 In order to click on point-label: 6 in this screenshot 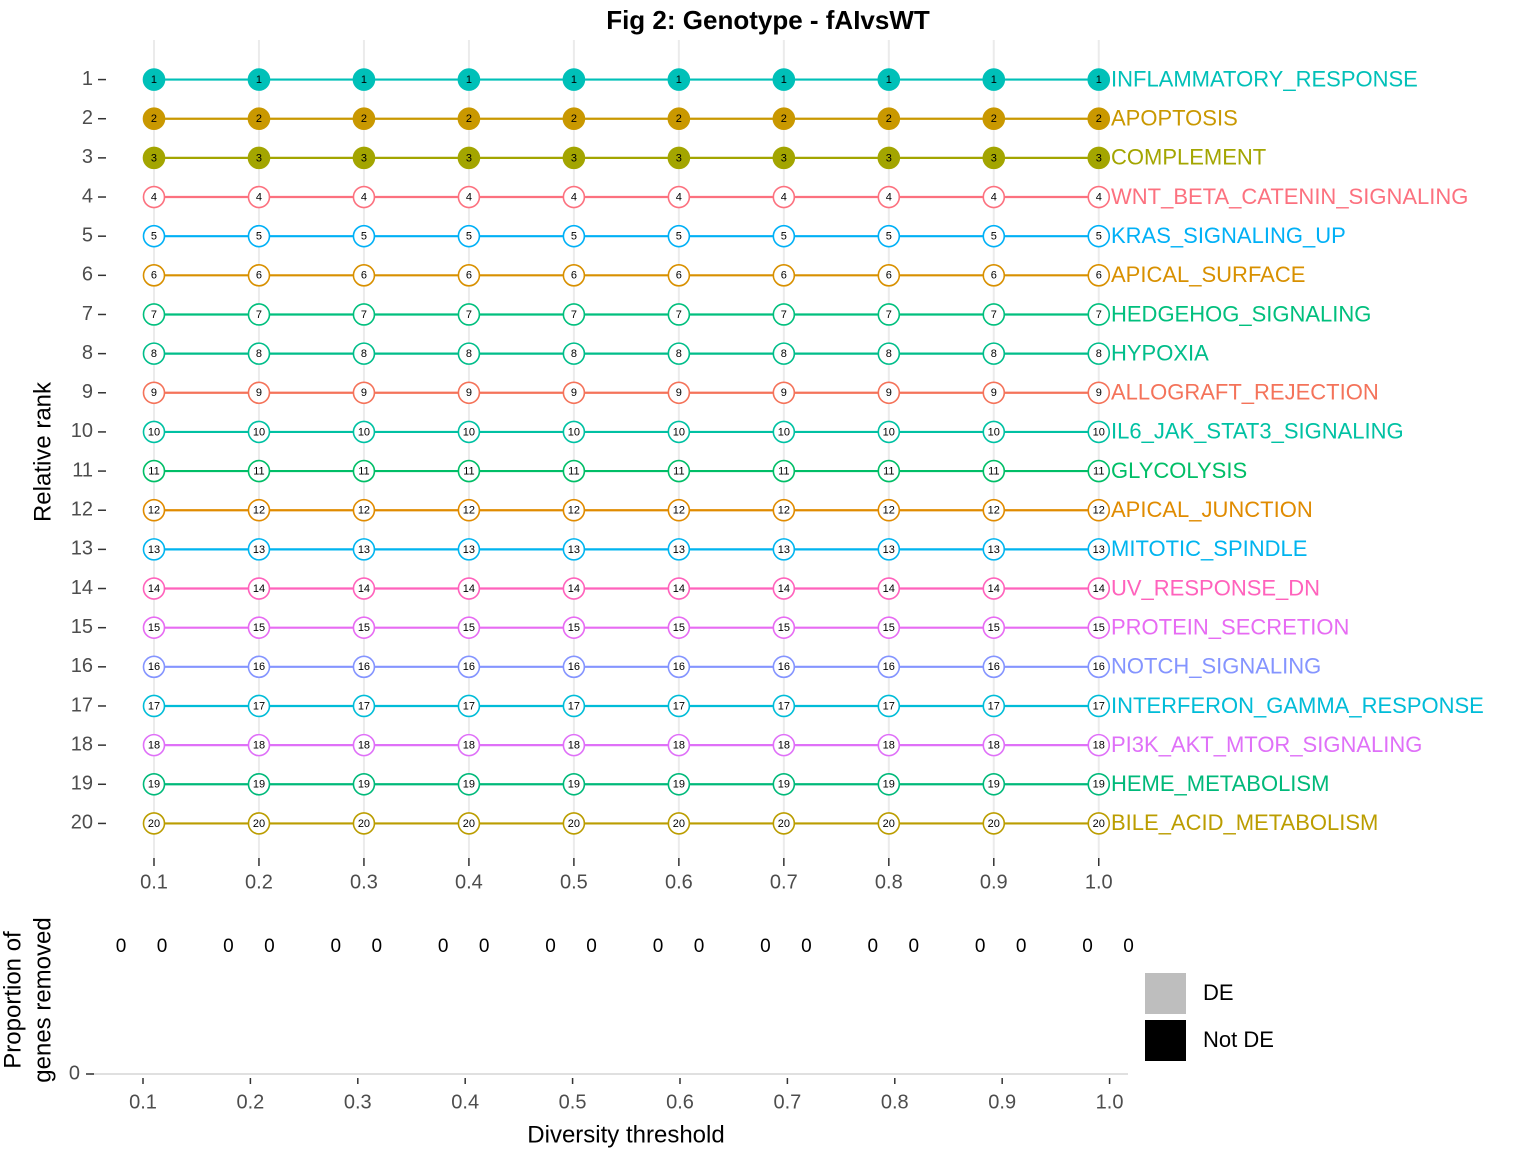, I will do `click(574, 276)`.